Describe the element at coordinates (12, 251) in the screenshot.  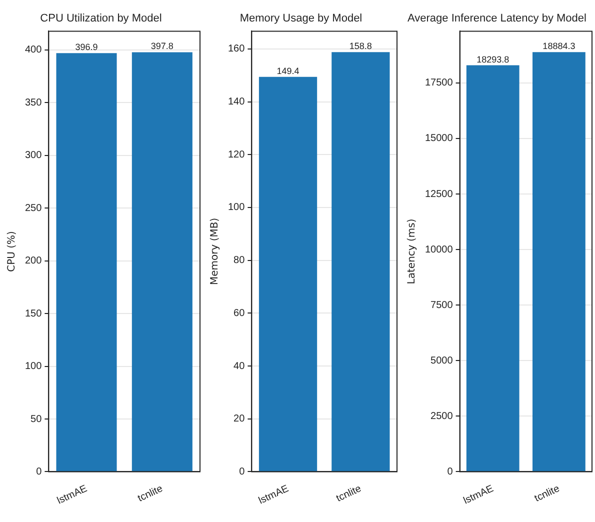
I see `y-axis-title: CPU (%)` at that location.